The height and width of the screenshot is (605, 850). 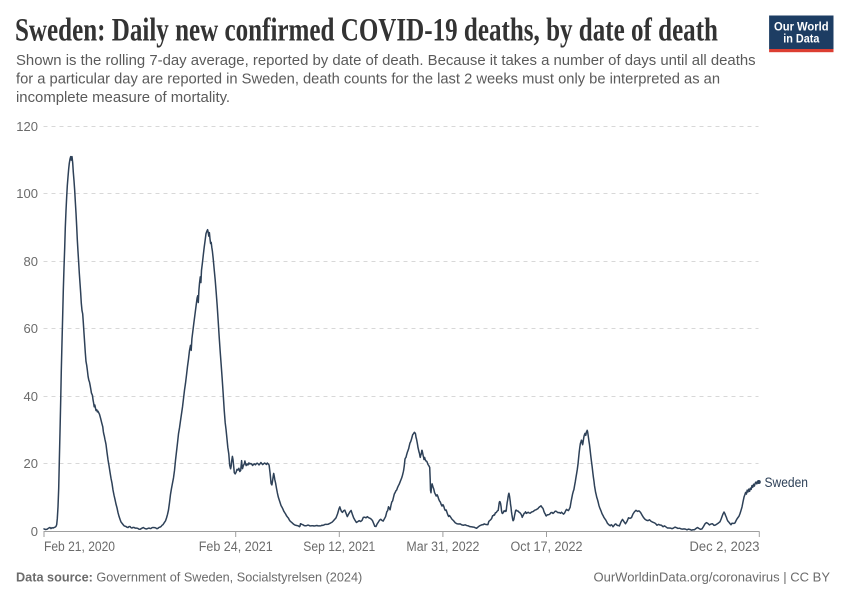 What do you see at coordinates (31, 328) in the screenshot?
I see `svg-text: 60` at bounding box center [31, 328].